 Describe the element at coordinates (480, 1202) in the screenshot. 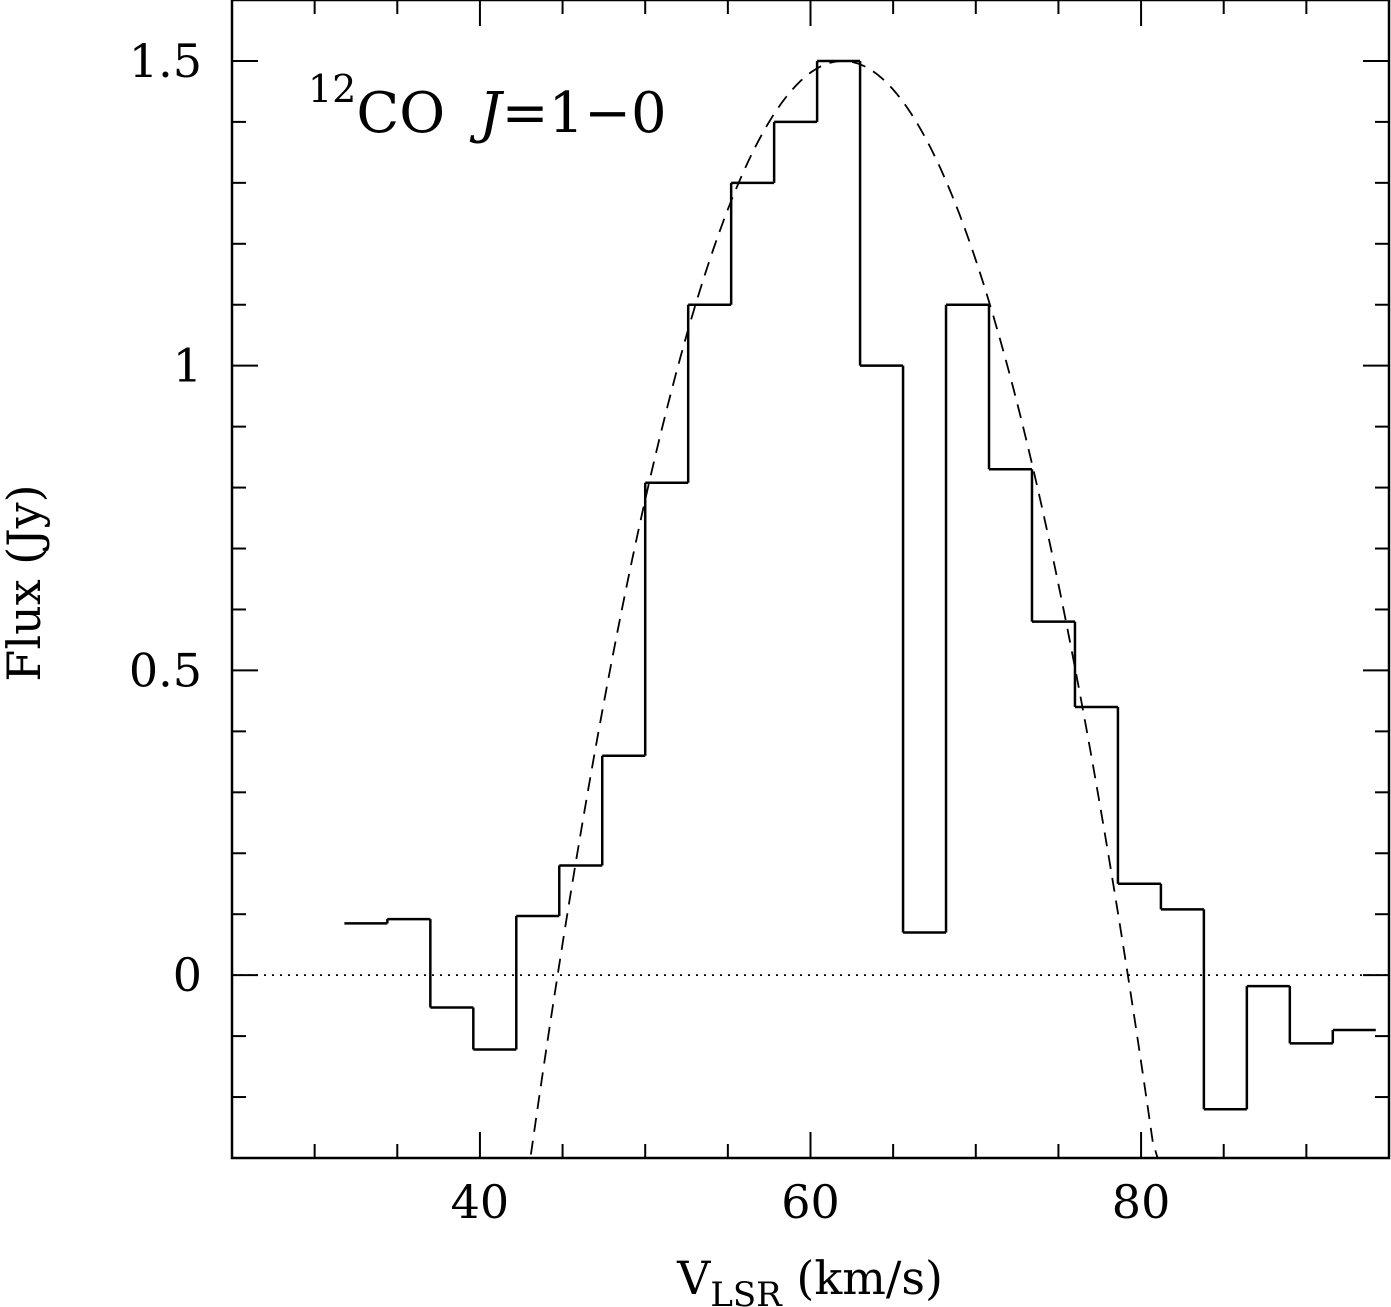

I see `x-tick-label: 40` at that location.